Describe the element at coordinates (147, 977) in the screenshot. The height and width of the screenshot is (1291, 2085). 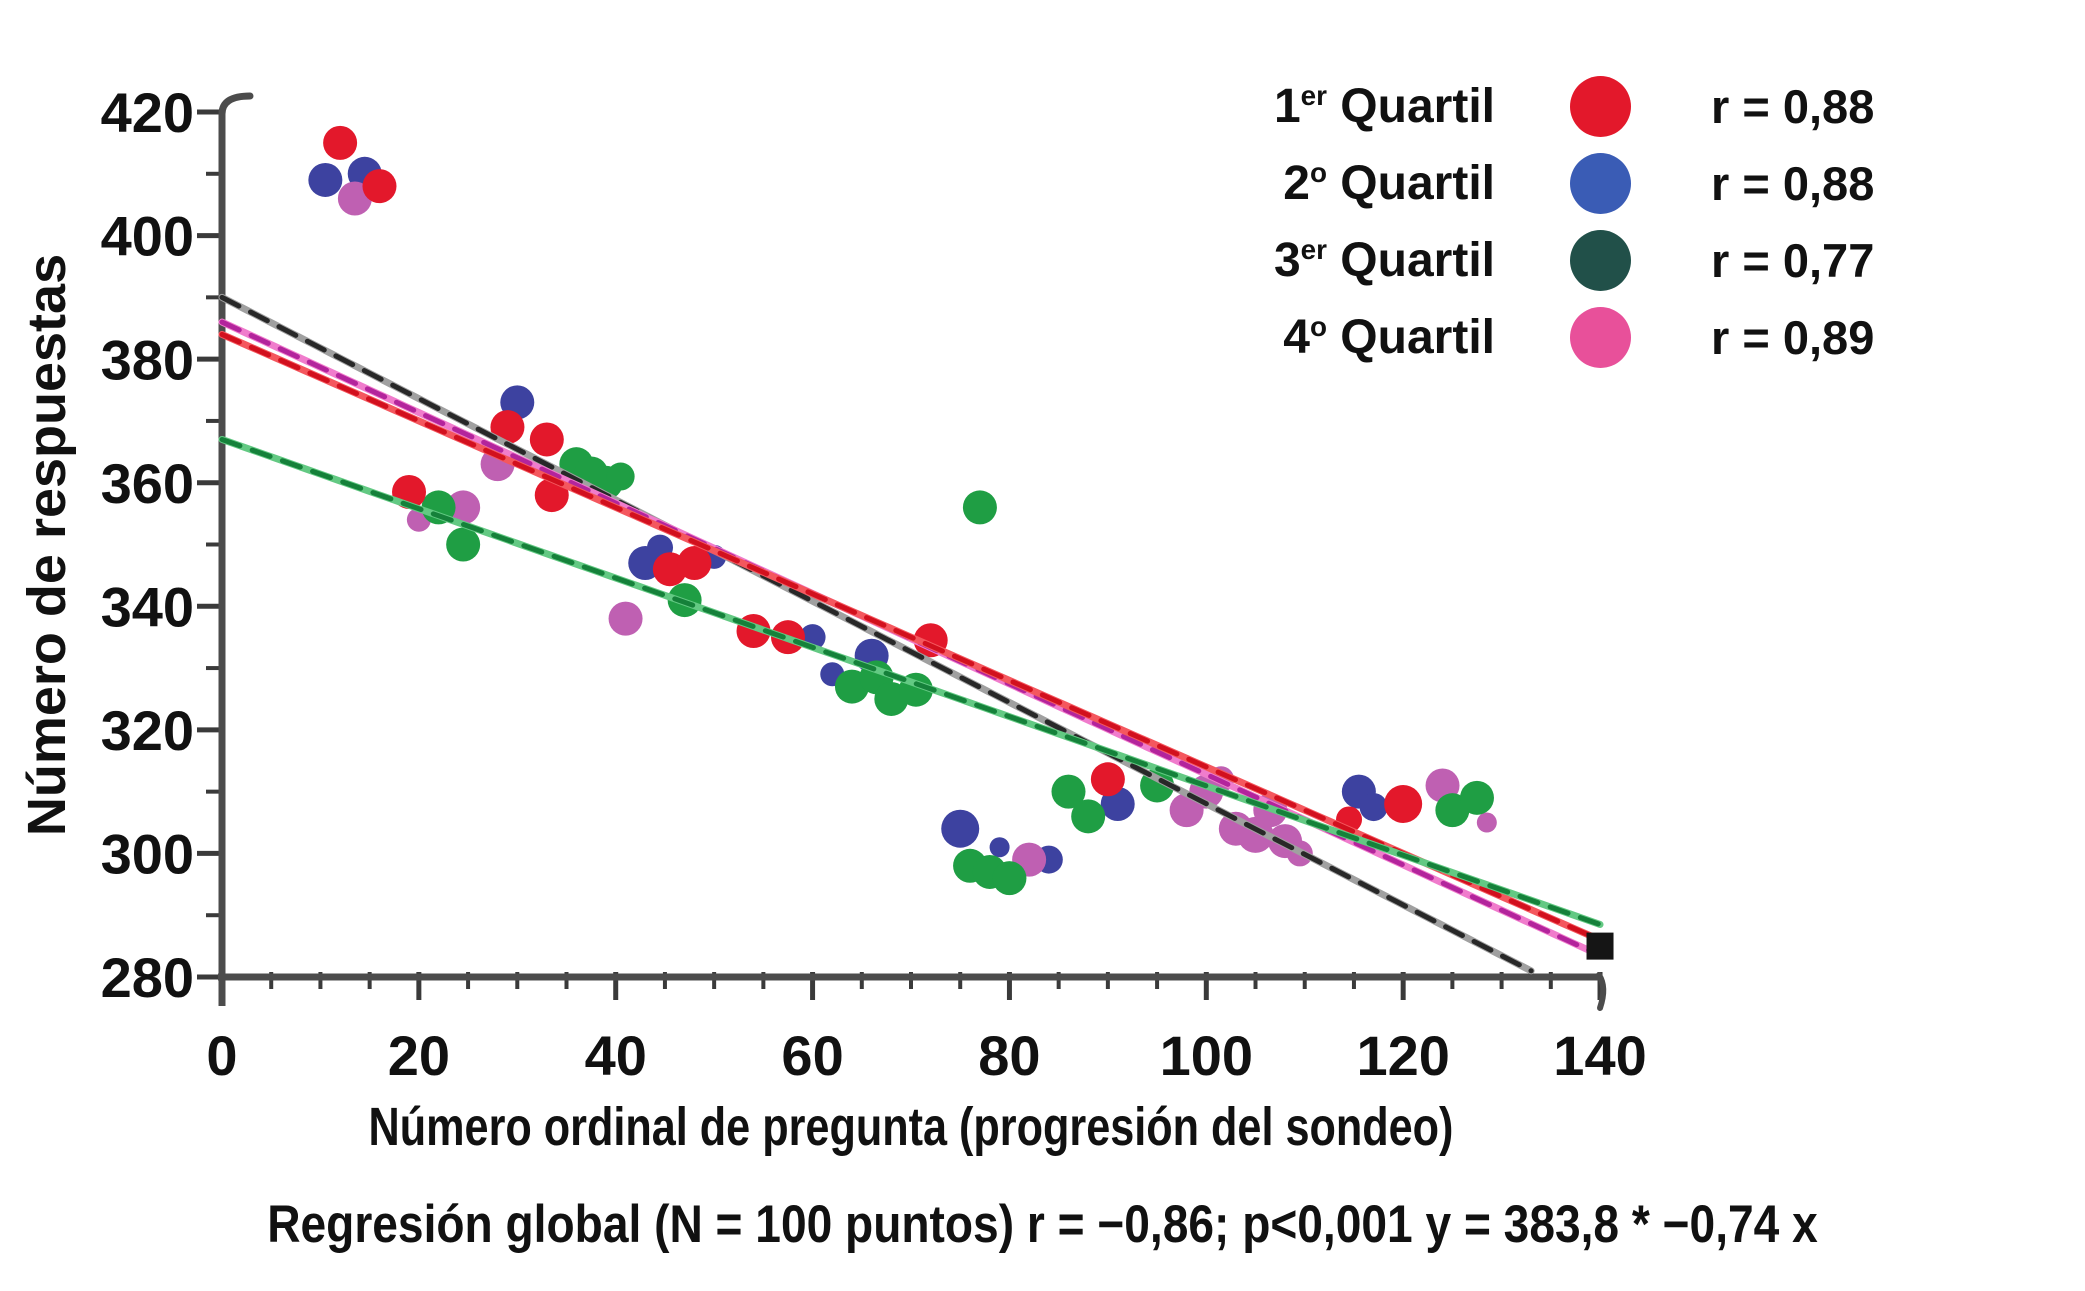
I see `y-tick-label: 280` at that location.